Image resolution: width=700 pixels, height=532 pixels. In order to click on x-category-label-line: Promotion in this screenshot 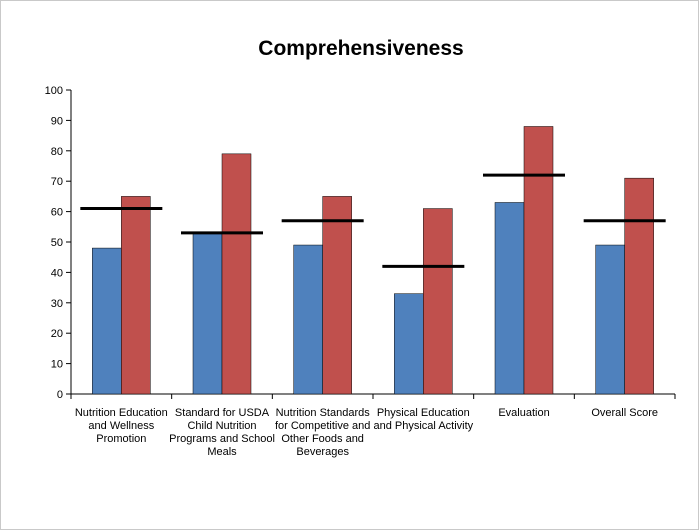, I will do `click(121, 439)`.